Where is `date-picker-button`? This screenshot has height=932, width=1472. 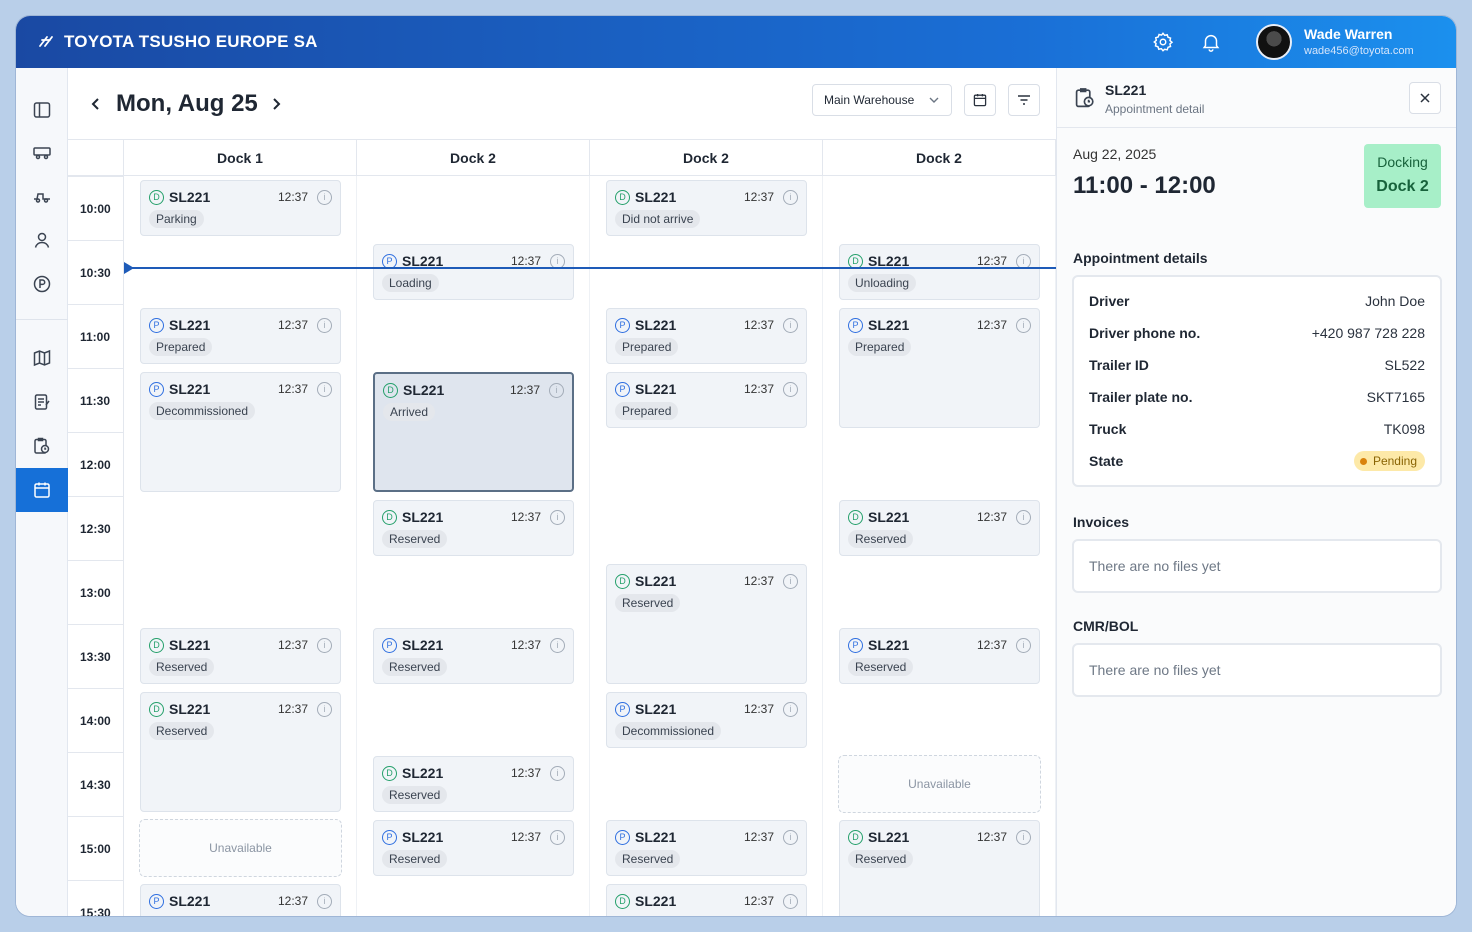
date-picker-button is located at coordinates (980, 100).